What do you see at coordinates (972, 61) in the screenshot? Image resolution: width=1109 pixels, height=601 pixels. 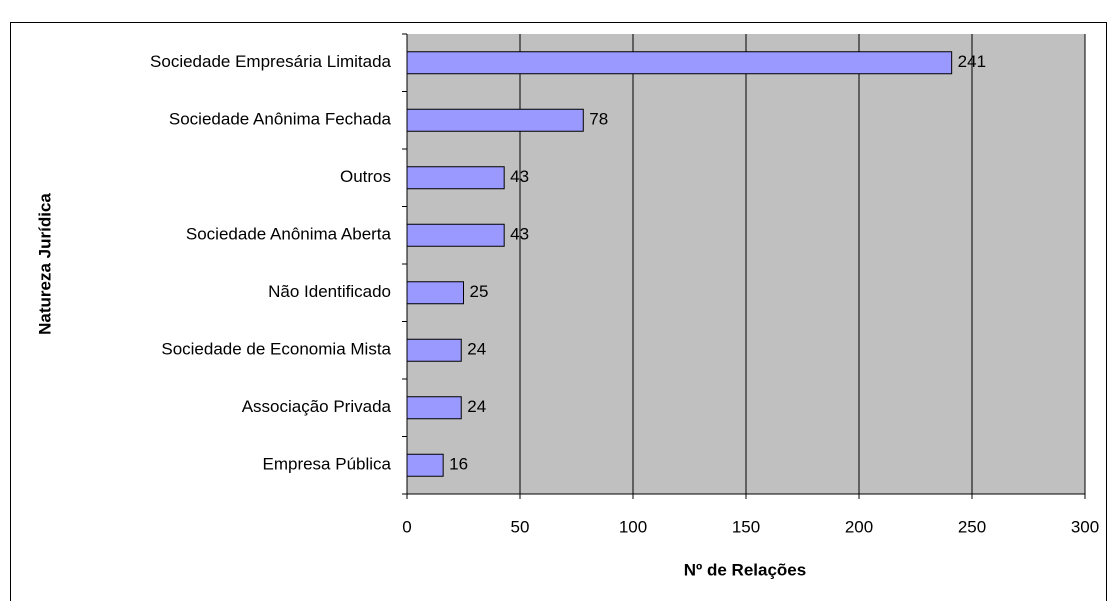 I see `data-label: 241` at bounding box center [972, 61].